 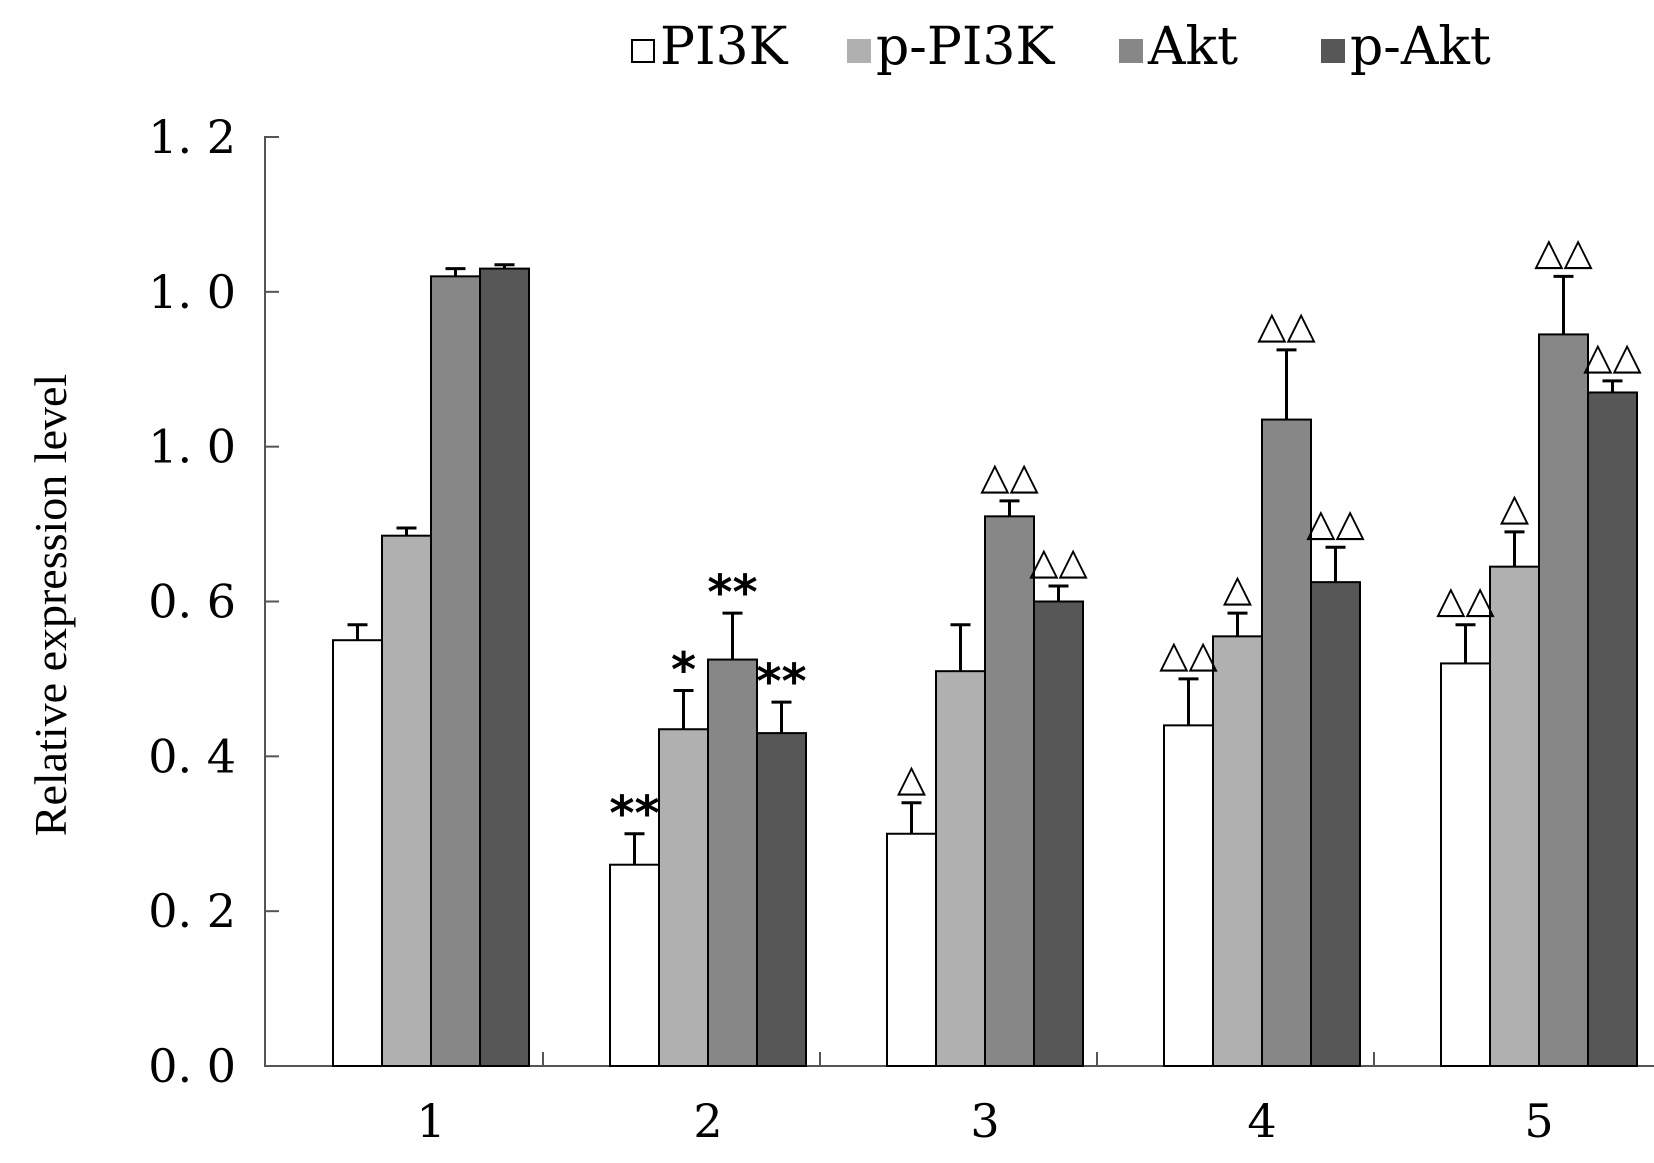 I want to click on legend-label: p-Akt, so click(x=1420, y=47).